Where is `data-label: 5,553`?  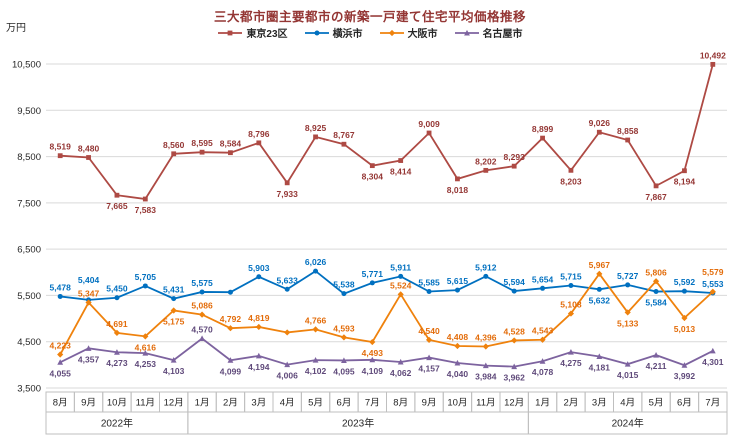
data-label: 5,553 is located at coordinates (713, 284).